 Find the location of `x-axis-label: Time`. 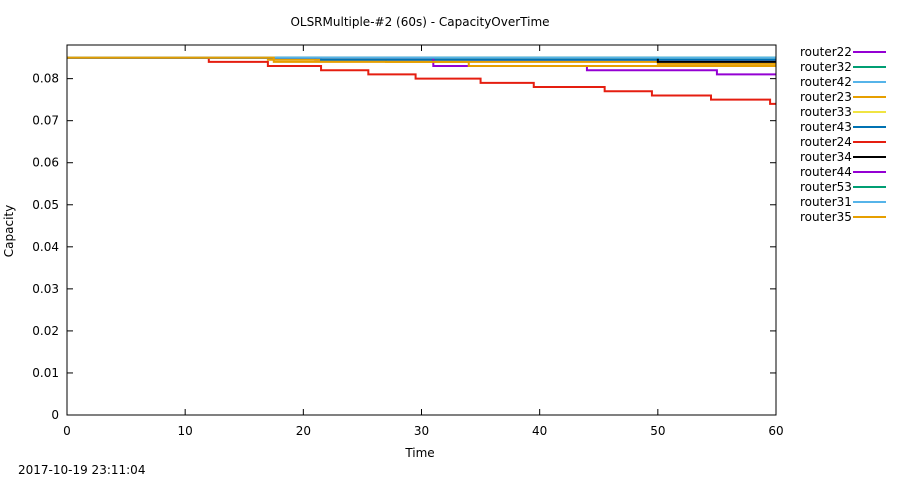

x-axis-label: Time is located at coordinates (419, 453).